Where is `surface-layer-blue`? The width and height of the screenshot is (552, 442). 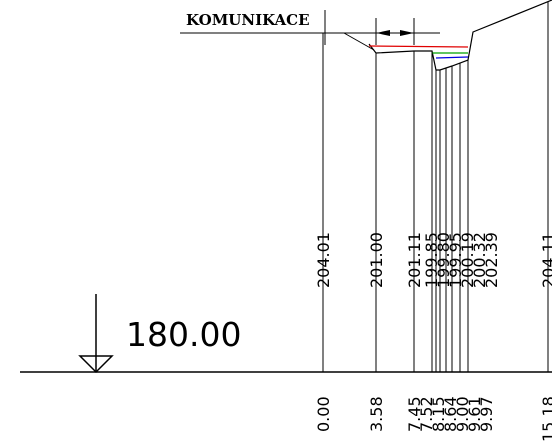
surface-layer-blue is located at coordinates (452, 57).